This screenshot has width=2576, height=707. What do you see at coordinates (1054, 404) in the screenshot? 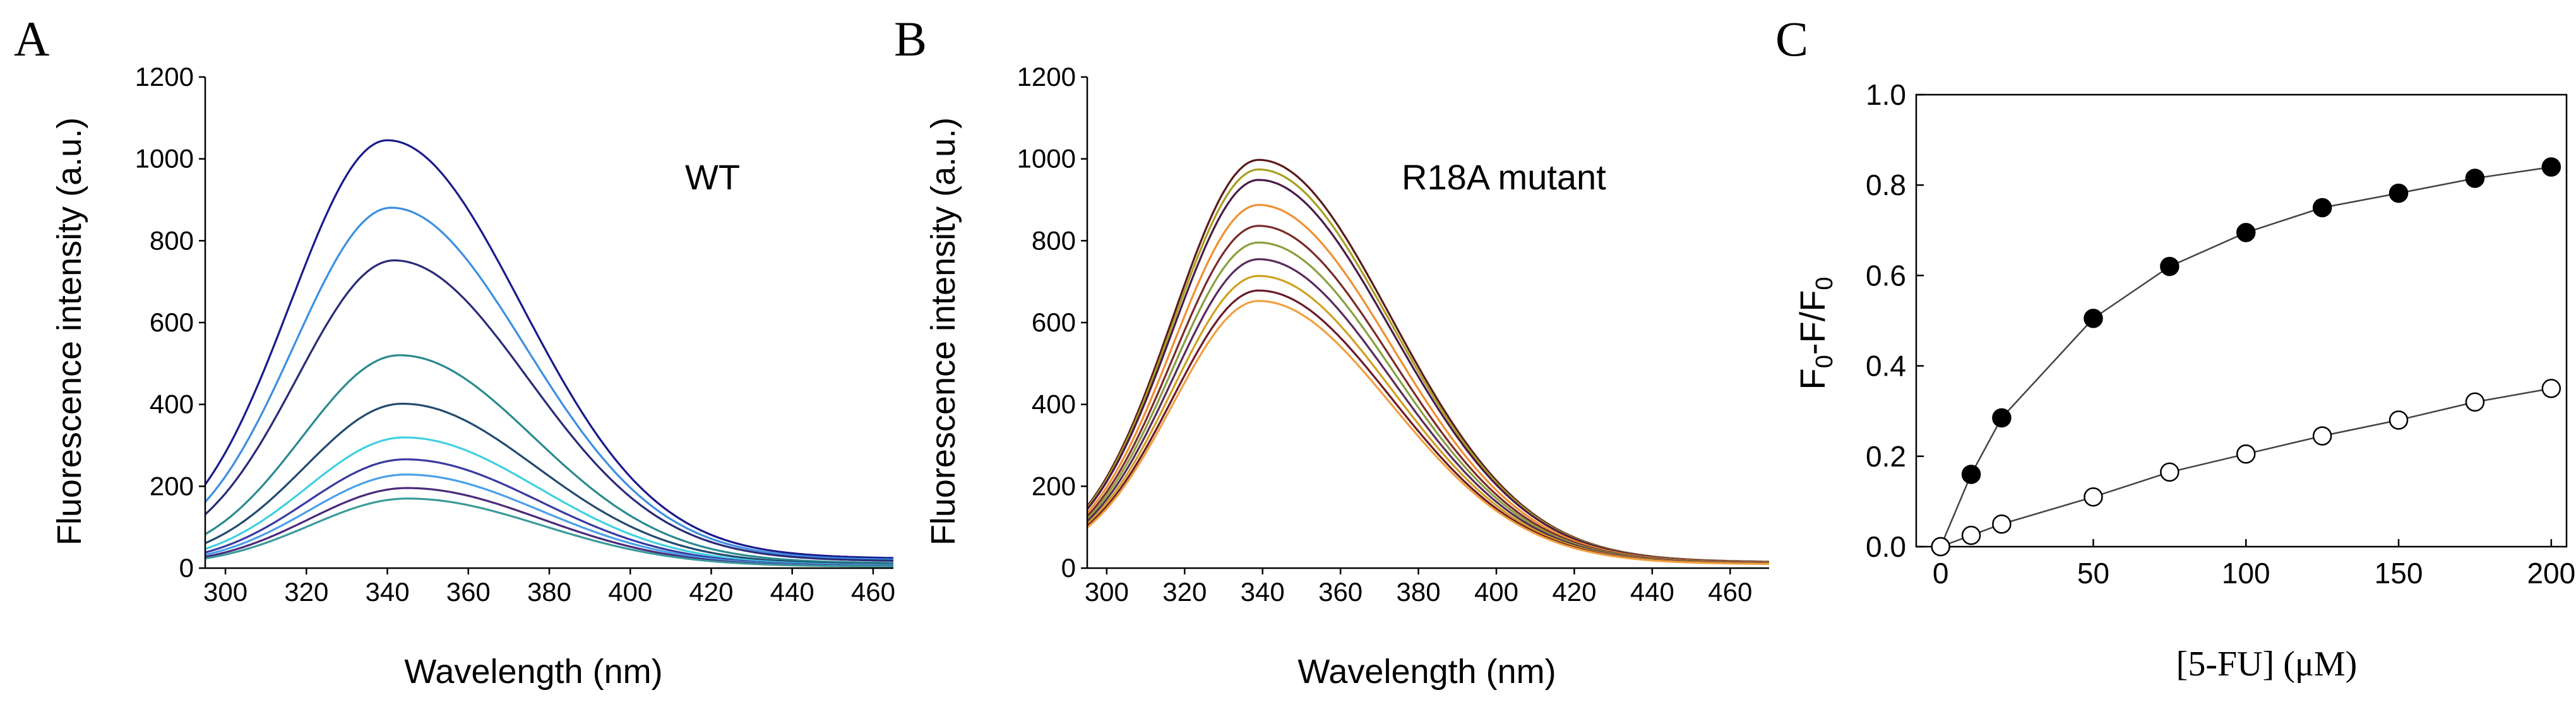
I see `panel-b-y-tick-label: 400` at bounding box center [1054, 404].